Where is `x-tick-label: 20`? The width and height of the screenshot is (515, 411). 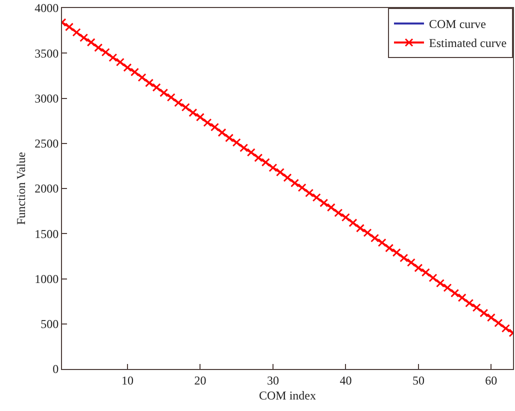
x-tick-label: 20 is located at coordinates (200, 380).